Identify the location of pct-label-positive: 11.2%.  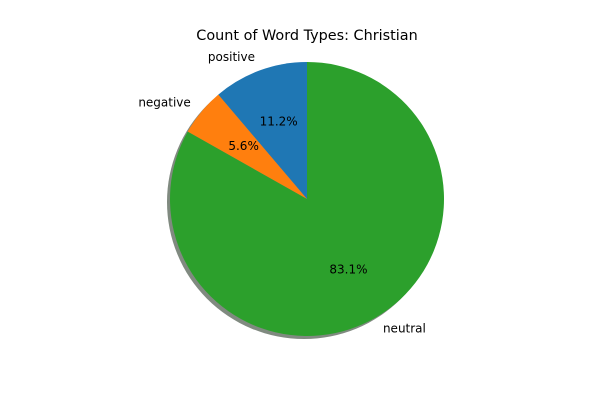
(279, 121).